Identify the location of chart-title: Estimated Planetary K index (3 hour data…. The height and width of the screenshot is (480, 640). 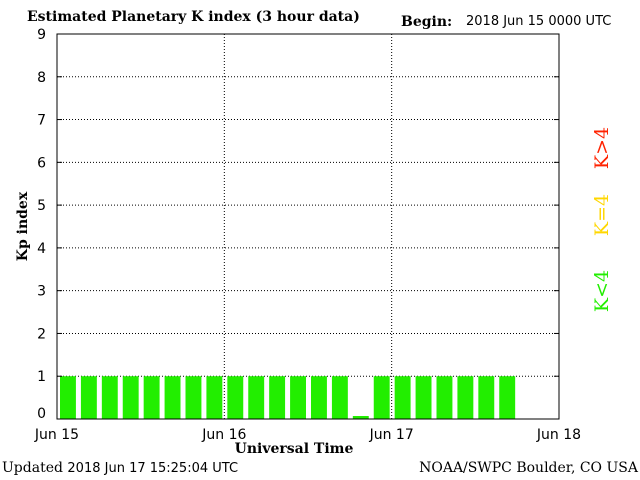
(193, 17).